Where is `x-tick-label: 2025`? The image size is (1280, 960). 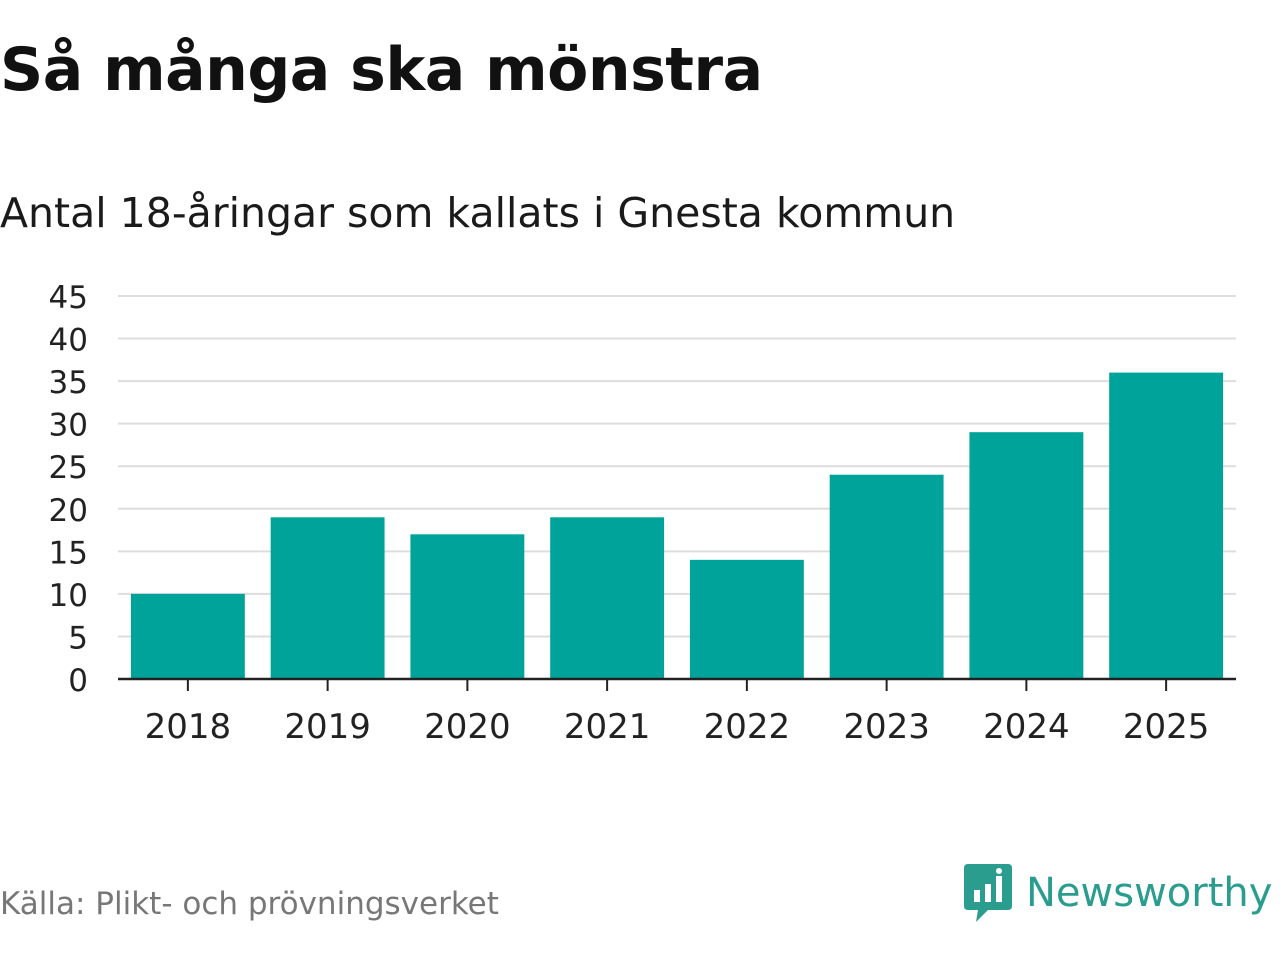 x-tick-label: 2025 is located at coordinates (1166, 727).